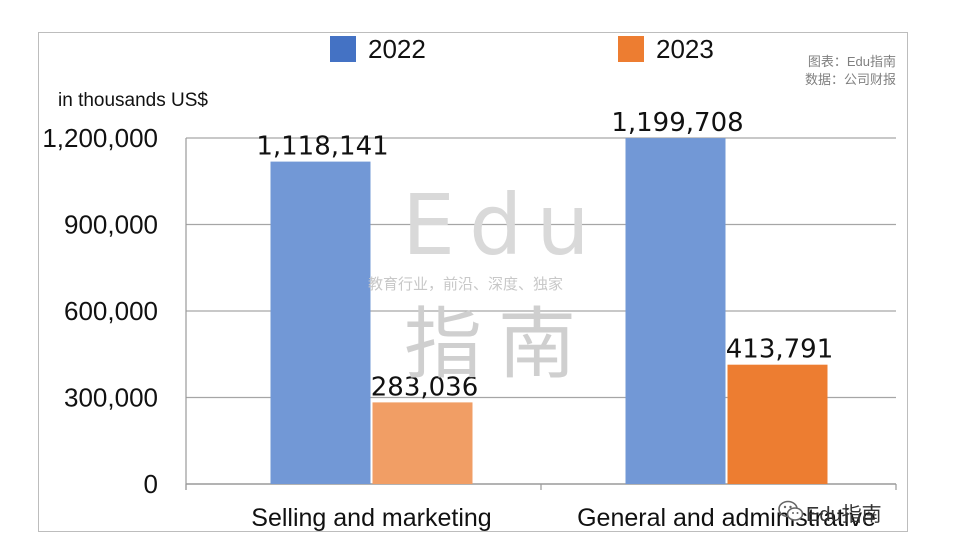 The image size is (954, 552). What do you see at coordinates (851, 61) in the screenshot?
I see `source-line-chart: 图表：Edu指南` at bounding box center [851, 61].